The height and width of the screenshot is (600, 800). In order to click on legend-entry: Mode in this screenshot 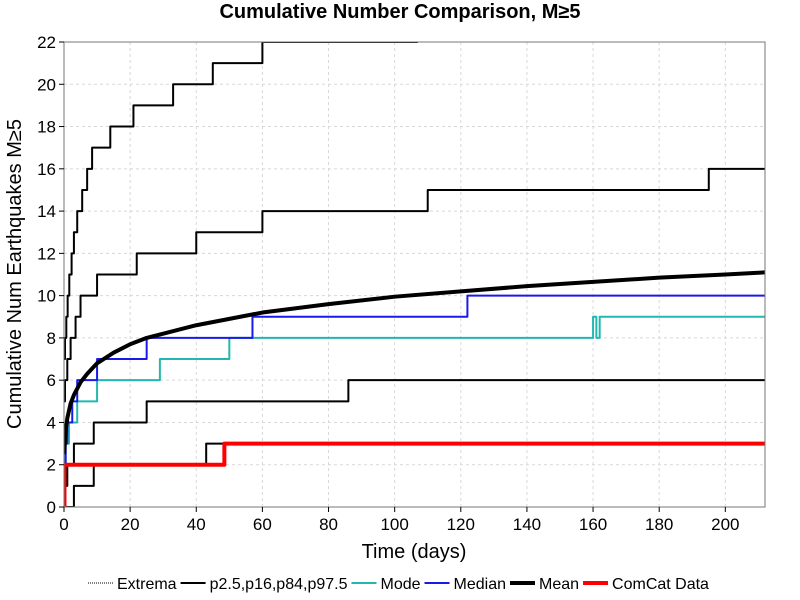, I will do `click(386, 584)`.